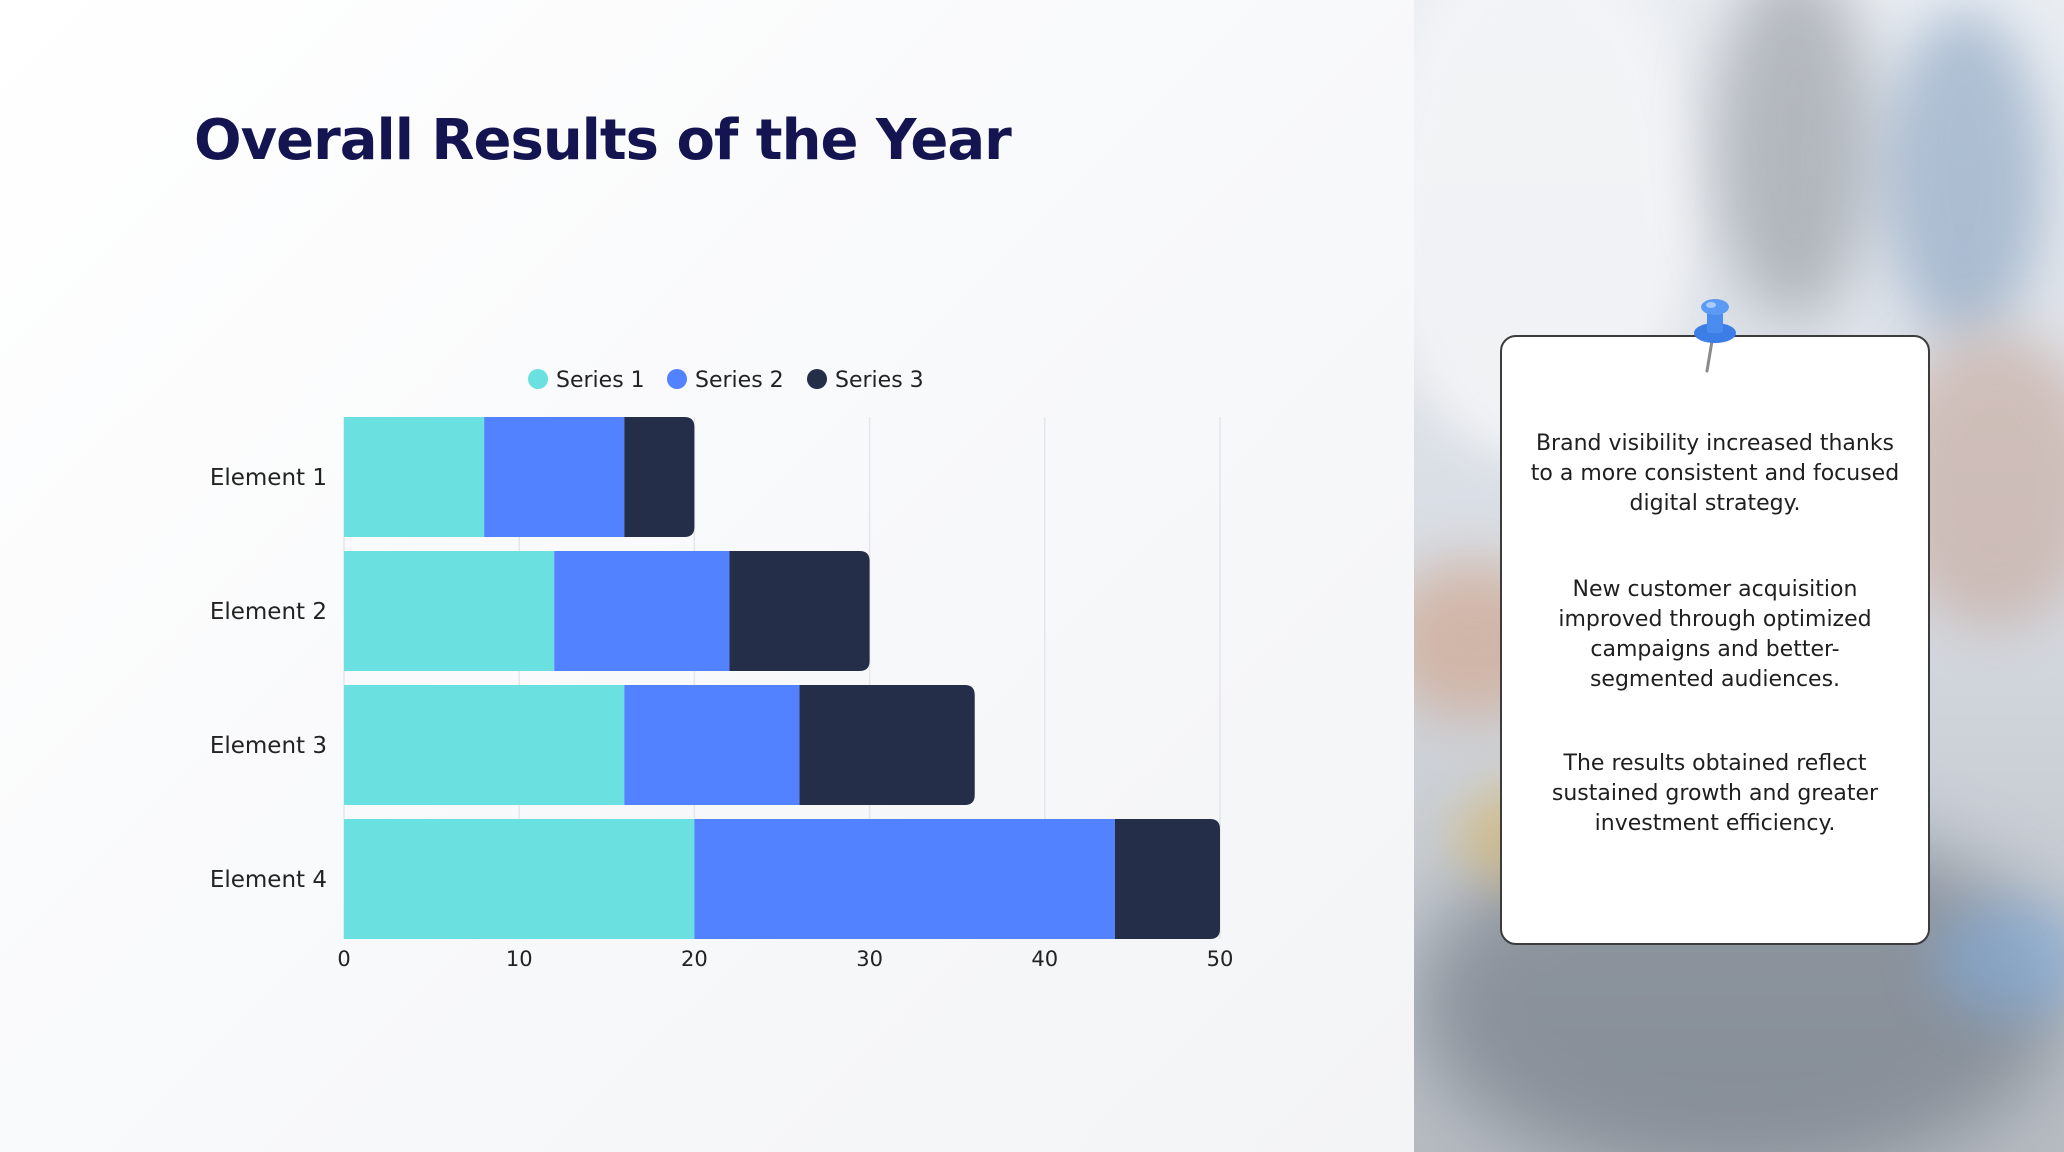 The image size is (2064, 1152). I want to click on slide-title: Overall Results of the Year, so click(603, 140).